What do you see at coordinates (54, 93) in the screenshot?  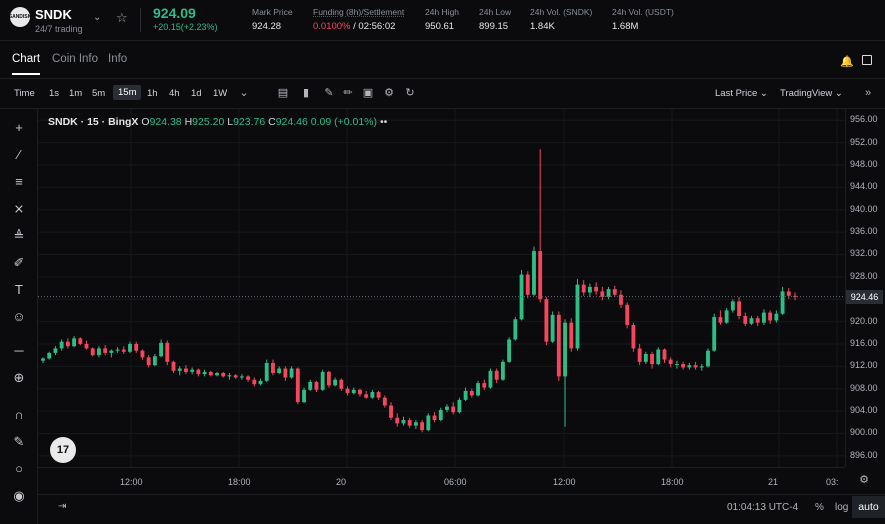 I see `timeframe-1s: 1s` at bounding box center [54, 93].